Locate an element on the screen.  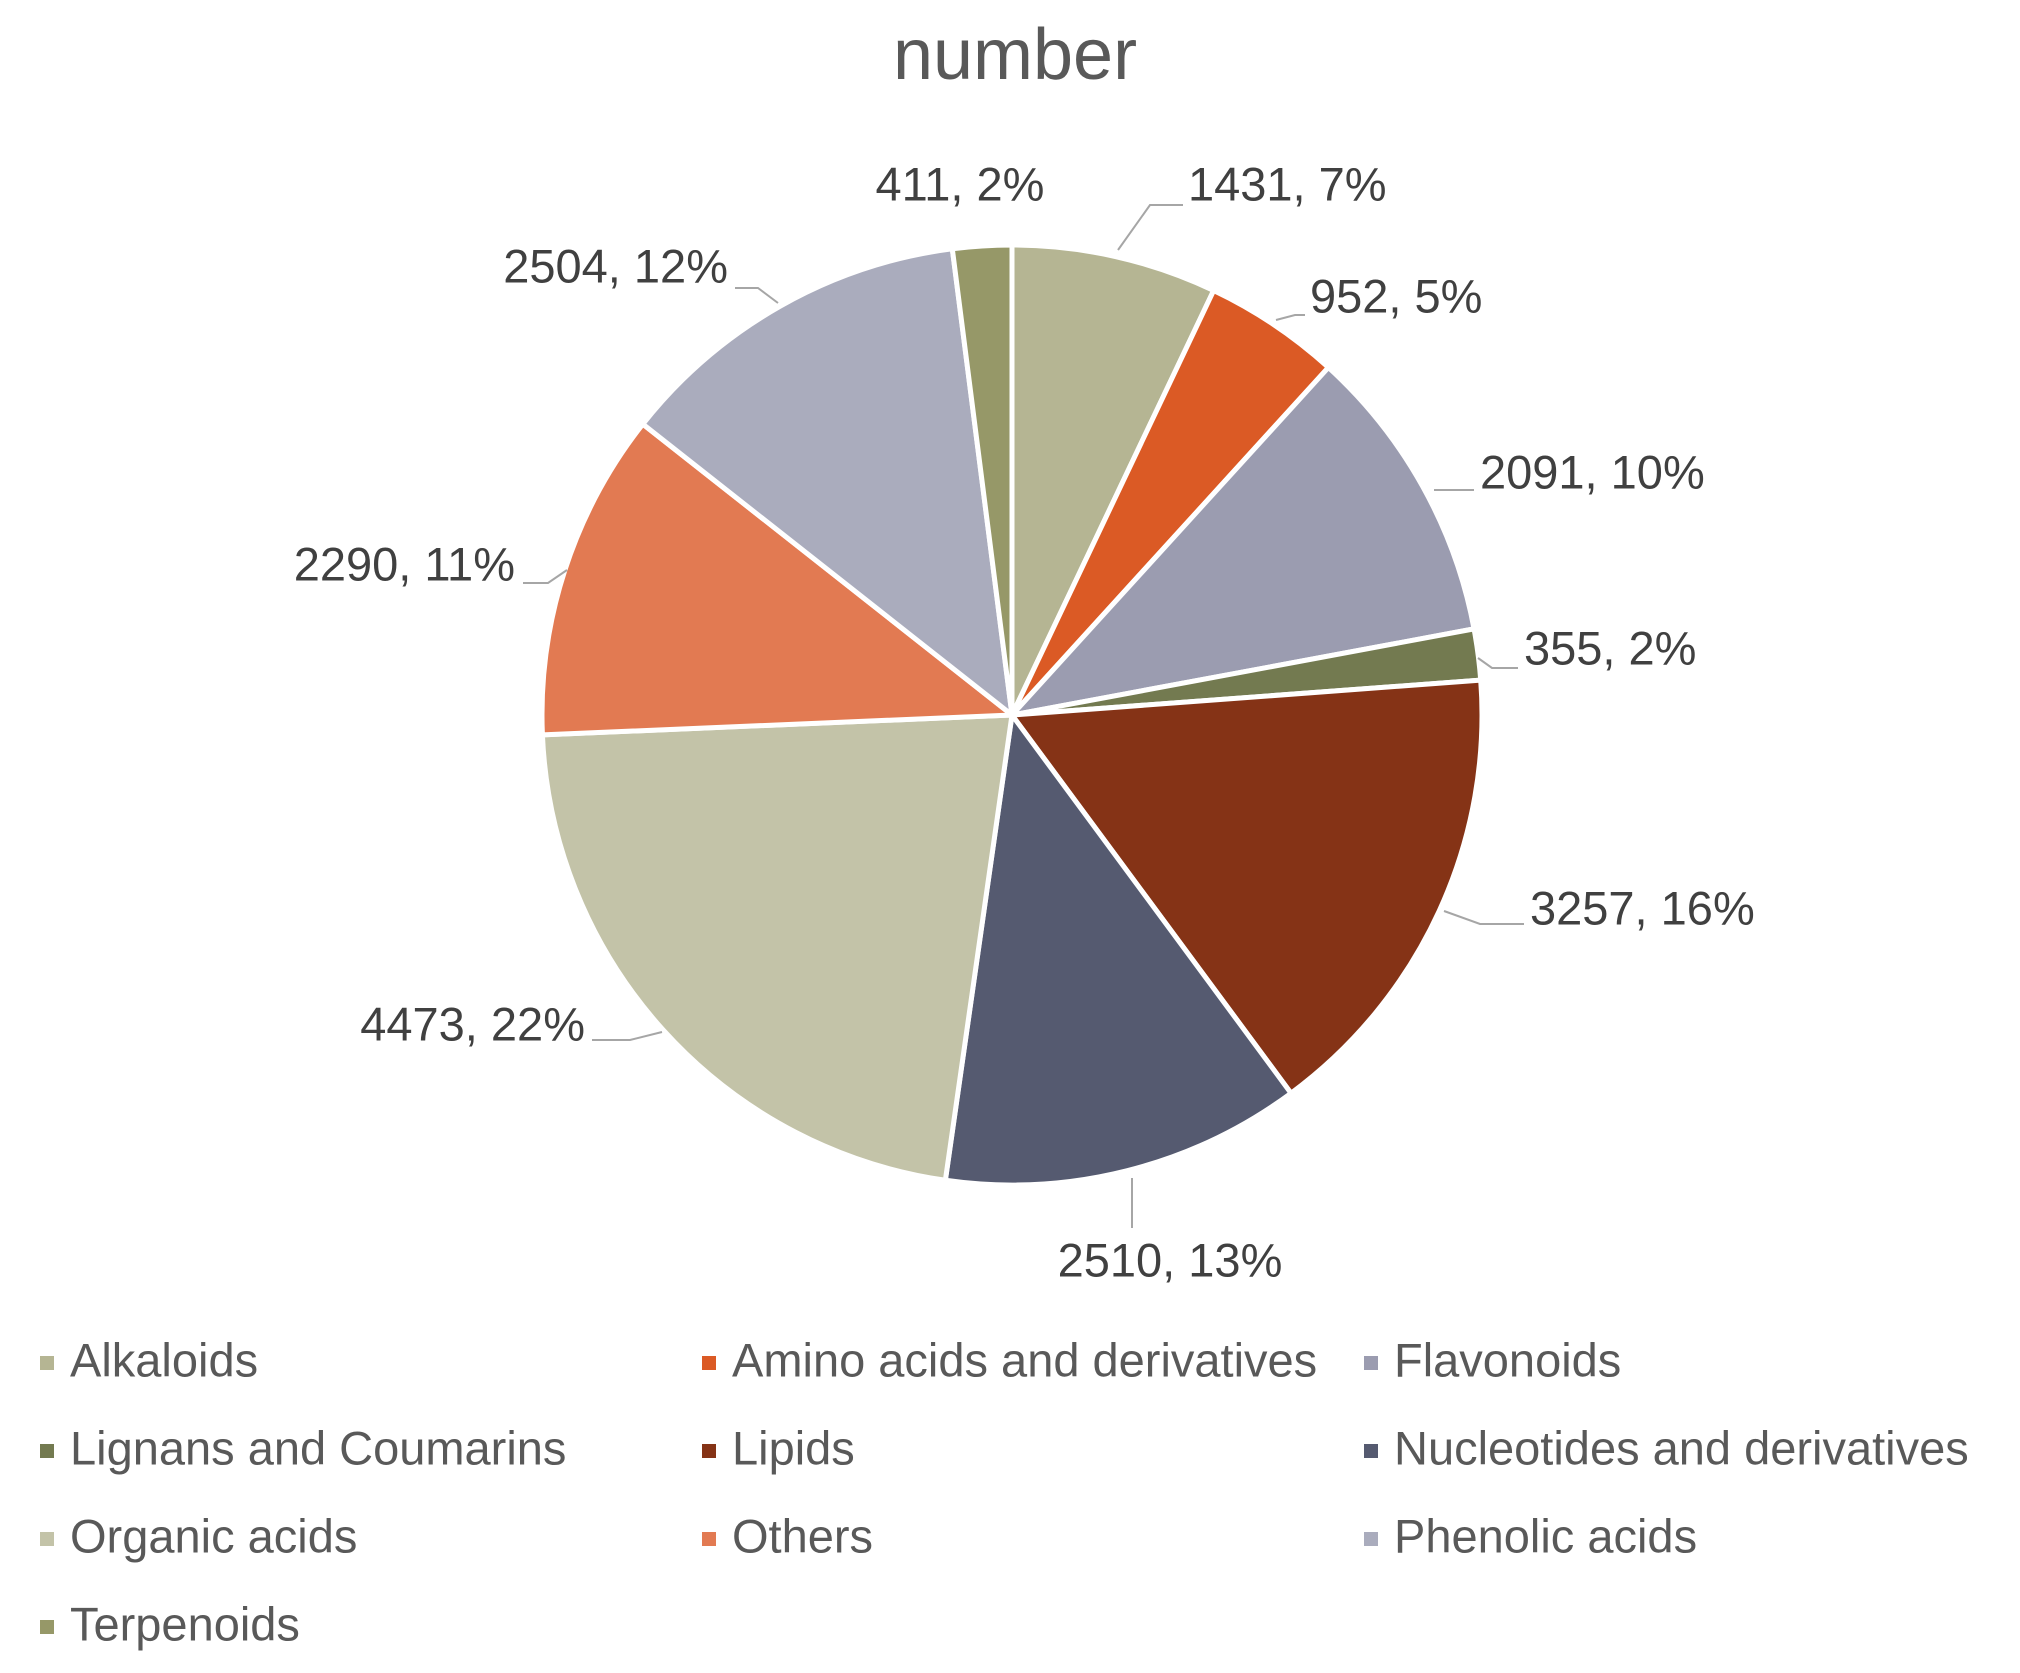
legend-label: Alkaloids is located at coordinates (164, 1359).